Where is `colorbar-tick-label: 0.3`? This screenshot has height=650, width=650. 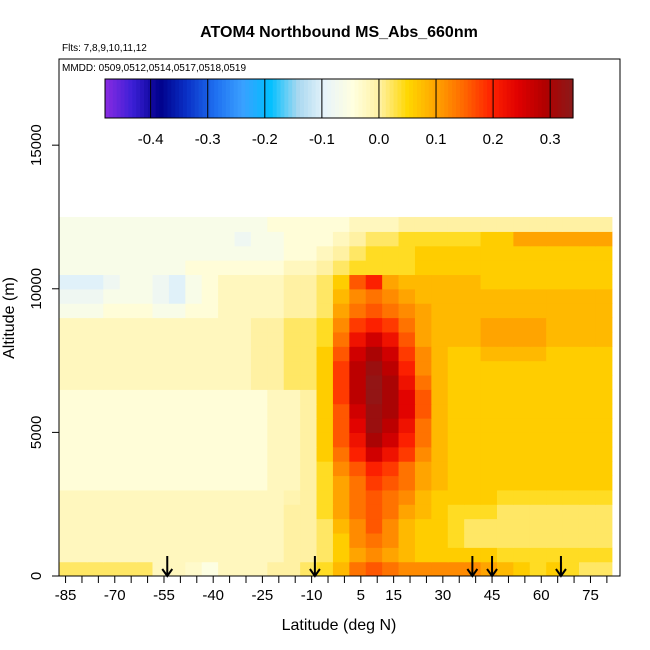 colorbar-tick-label: 0.3 is located at coordinates (550, 139).